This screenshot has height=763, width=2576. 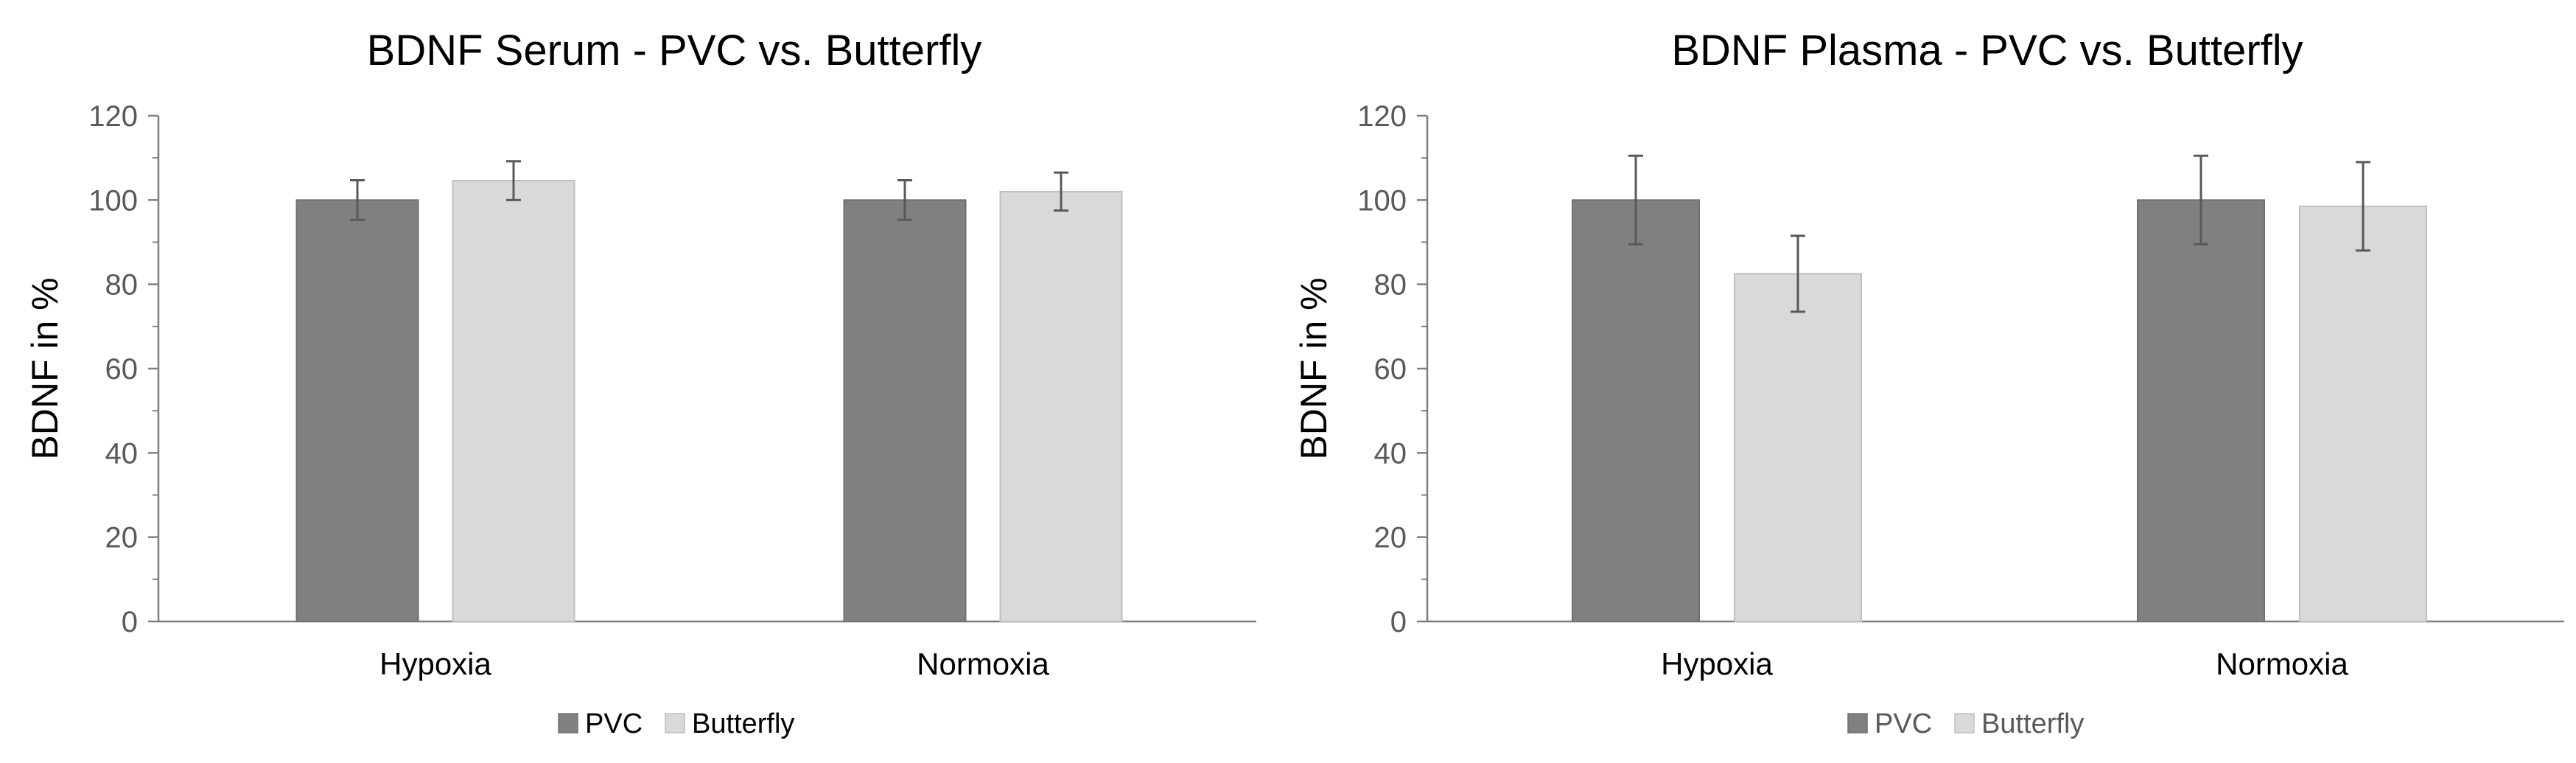 What do you see at coordinates (1987, 50) in the screenshot?
I see `chart-title: BDNF Plasma - PVC vs. Butterfly` at bounding box center [1987, 50].